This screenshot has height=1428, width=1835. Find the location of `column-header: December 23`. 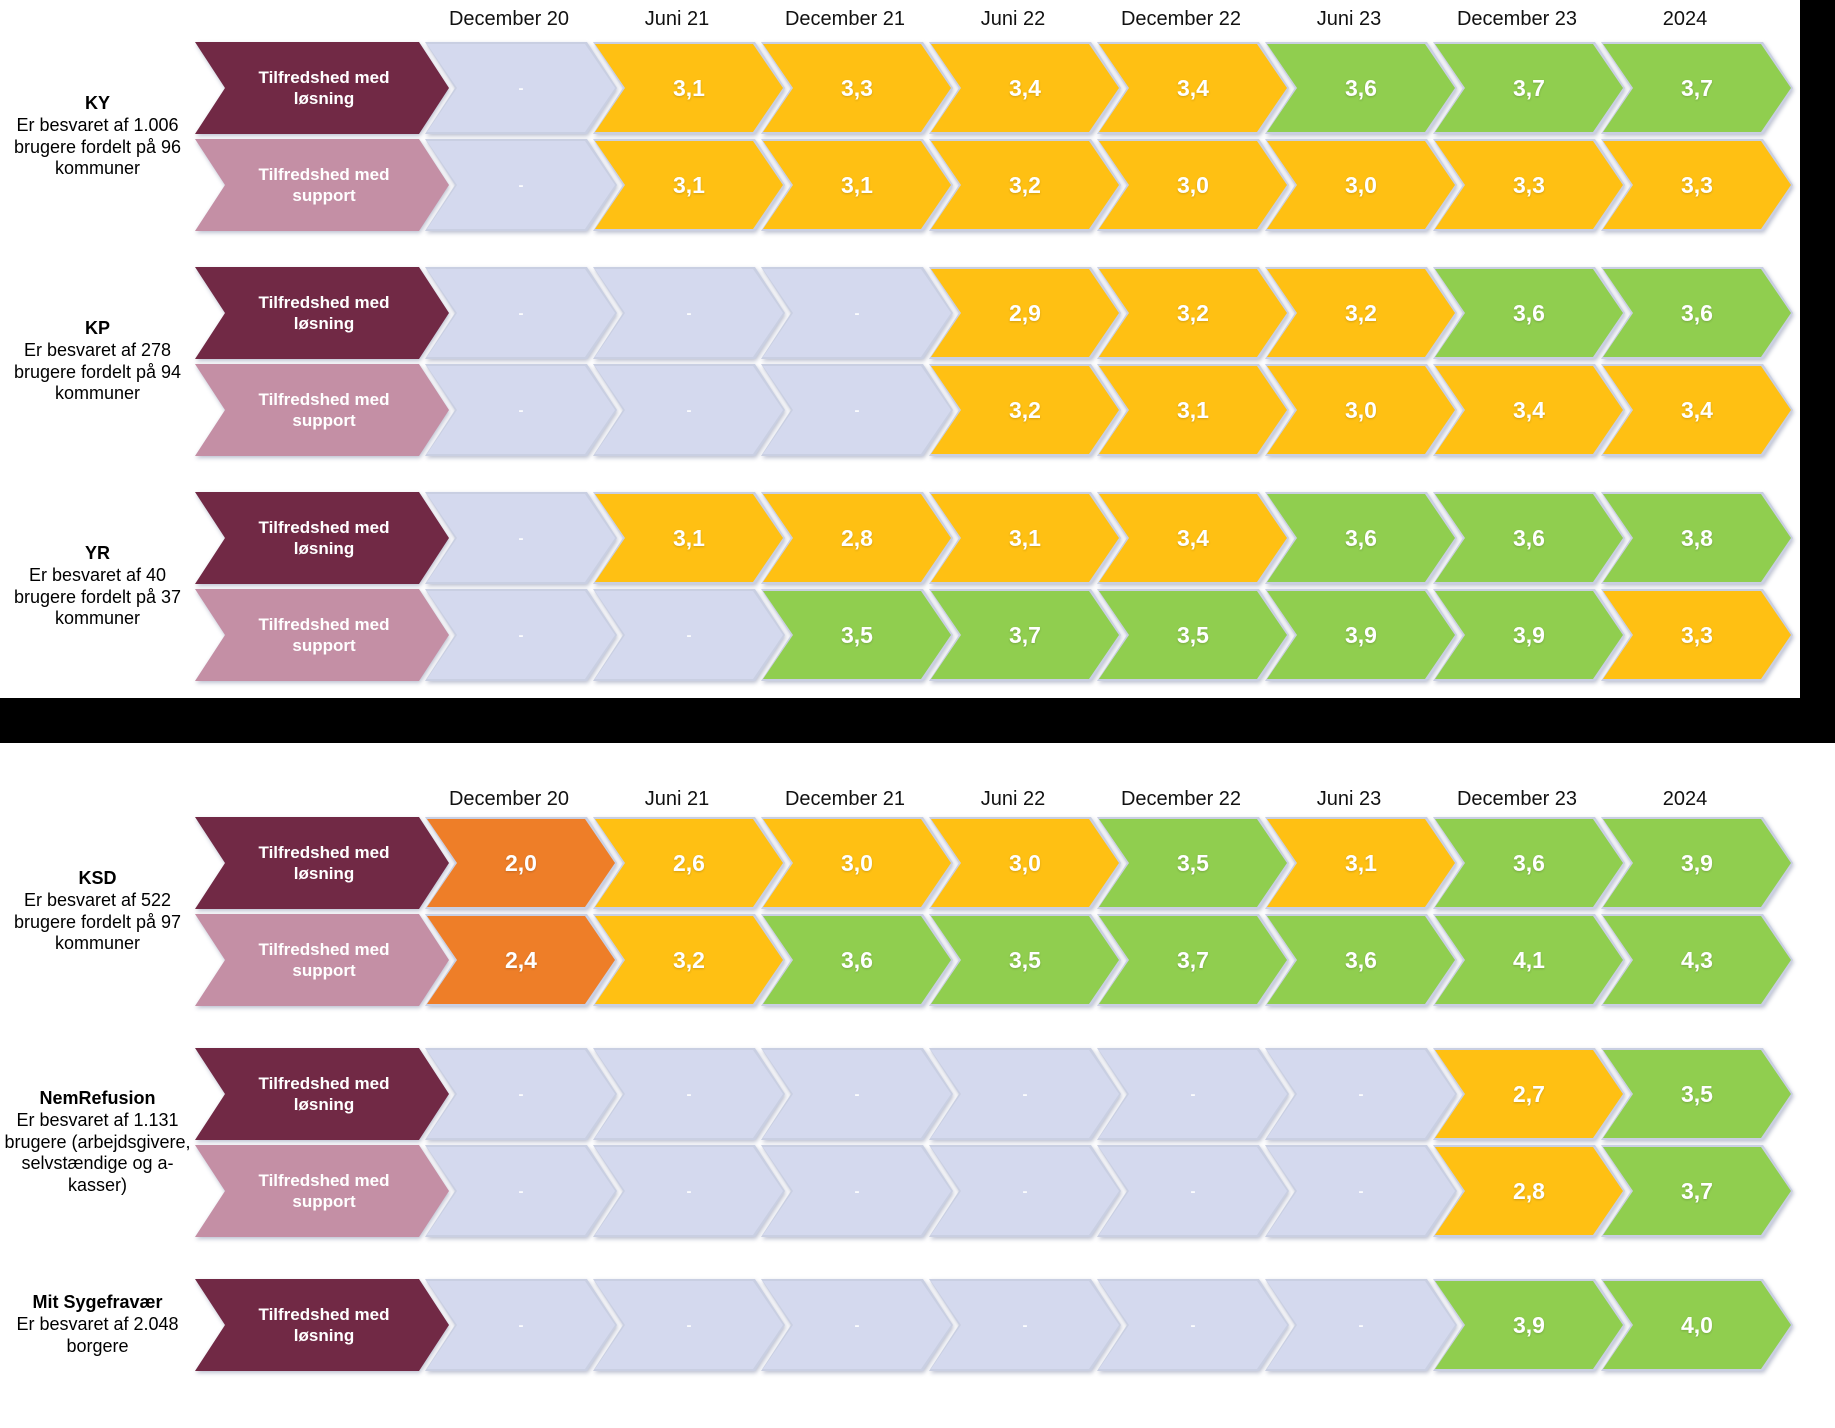

column-header: December 23 is located at coordinates (1517, 19).